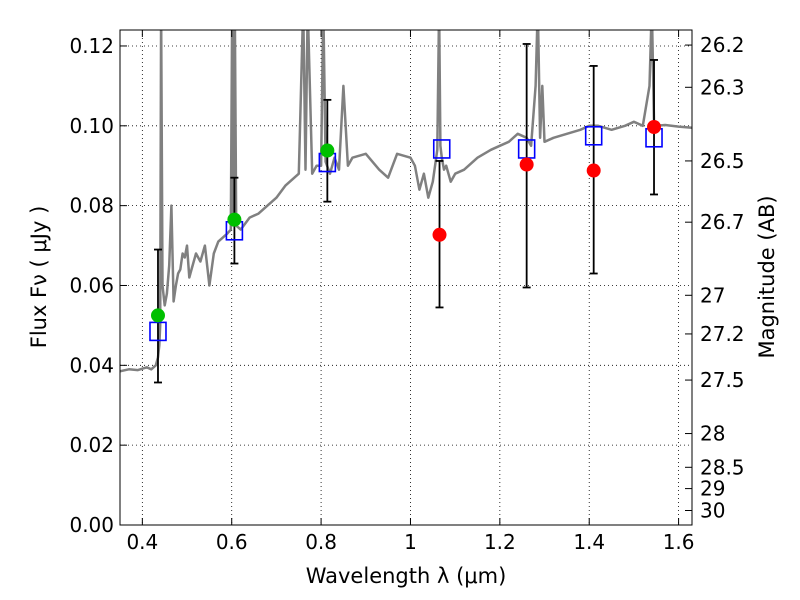  What do you see at coordinates (142, 542) in the screenshot?
I see `x-tick-label: 0.4` at bounding box center [142, 542].